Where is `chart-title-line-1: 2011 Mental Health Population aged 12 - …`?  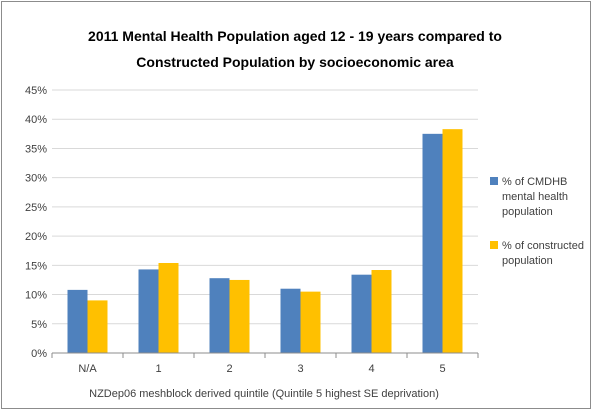
chart-title-line-1: 2011 Mental Health Population aged 12 - … is located at coordinates (295, 36).